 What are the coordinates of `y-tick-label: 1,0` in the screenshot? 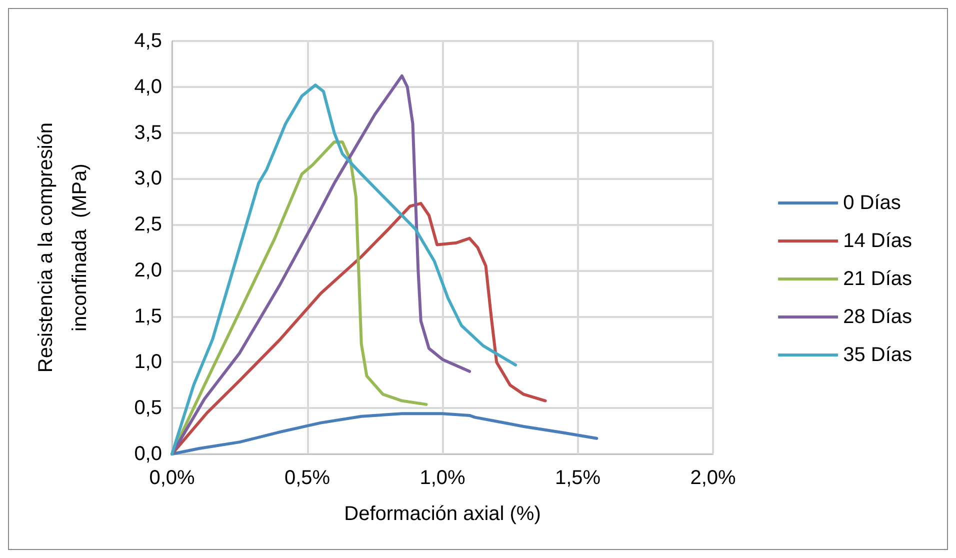 It's located at (148, 362).